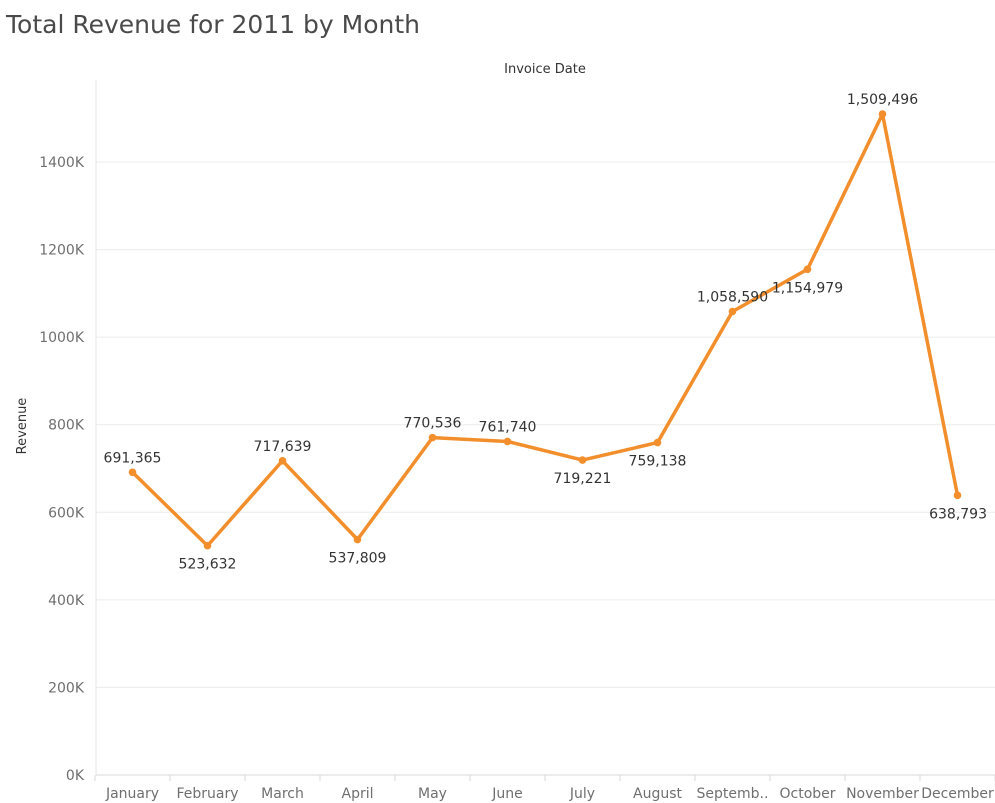 The image size is (995, 803). Describe the element at coordinates (807, 794) in the screenshot. I see `x-tick-label: October` at that location.